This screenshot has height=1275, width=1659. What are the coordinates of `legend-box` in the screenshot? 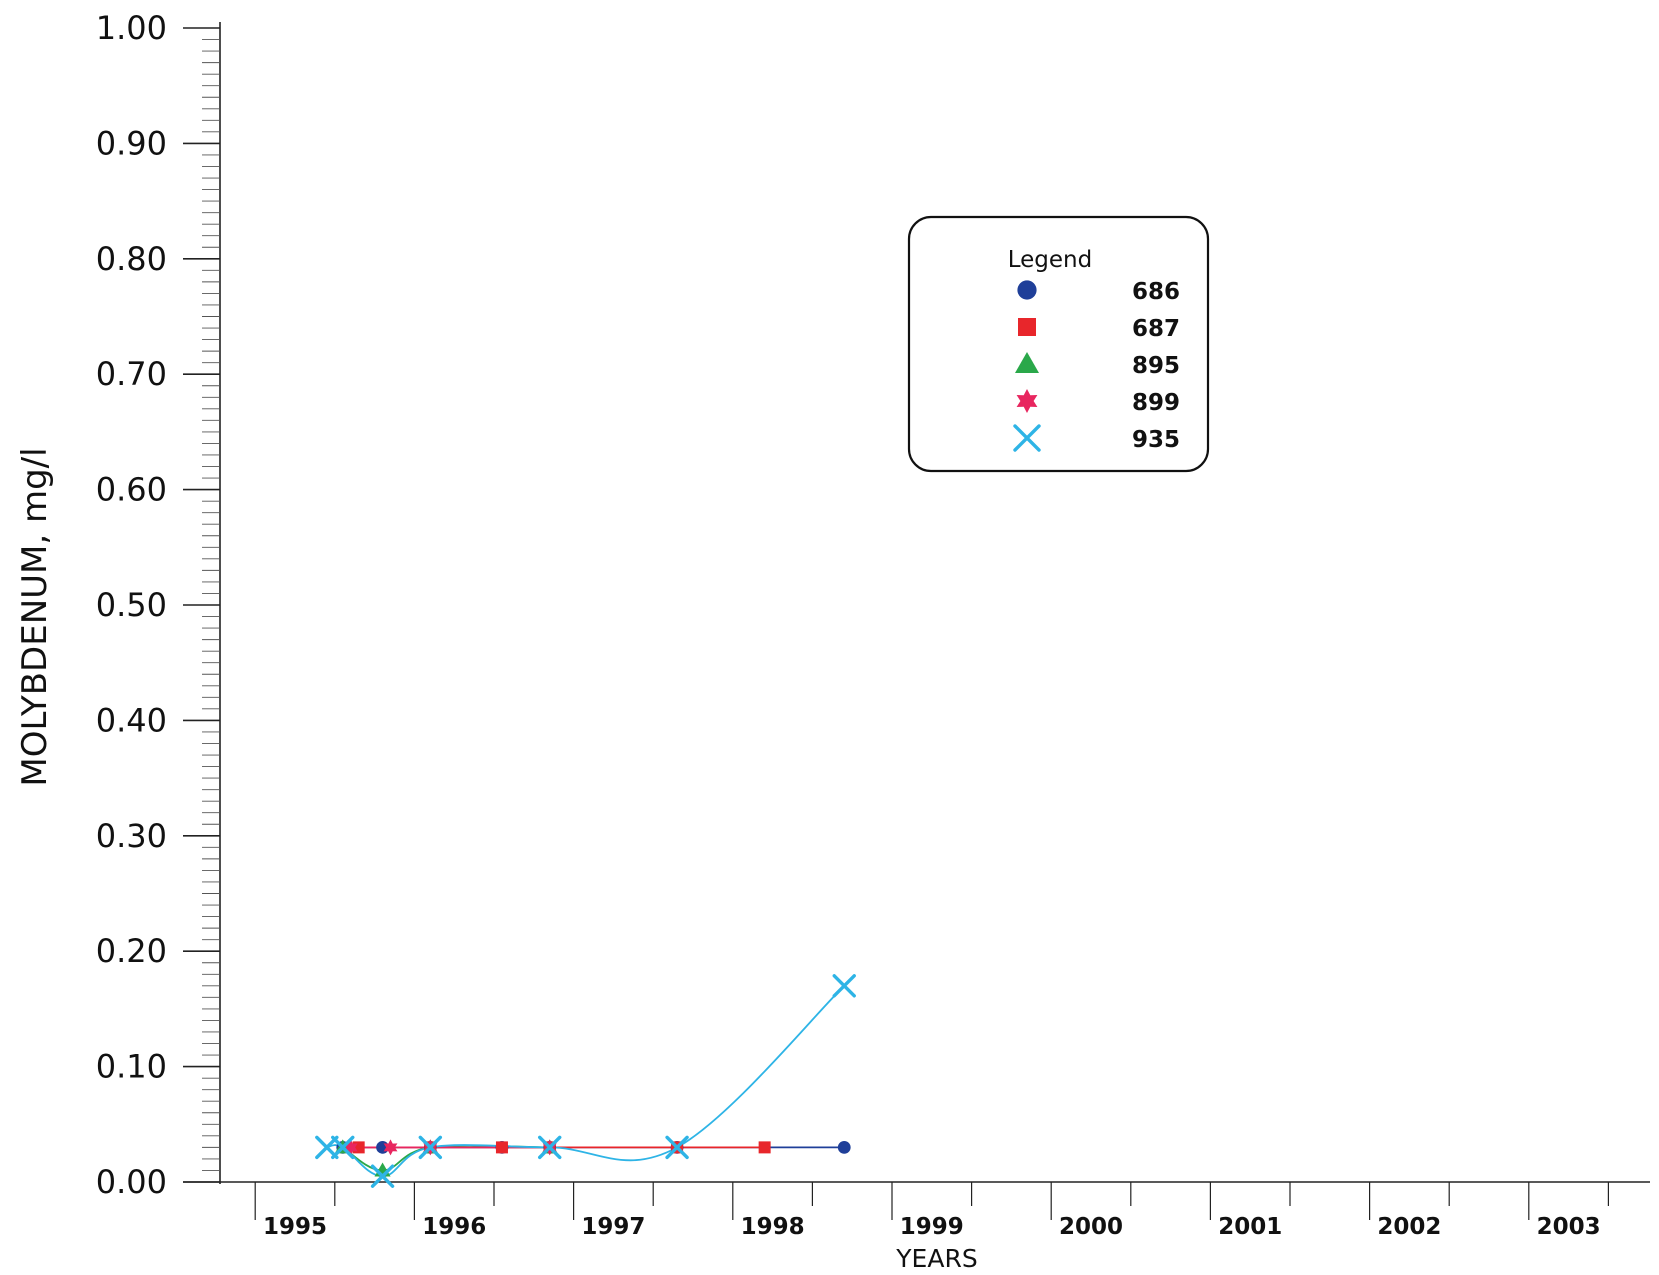 It's located at (1058, 344).